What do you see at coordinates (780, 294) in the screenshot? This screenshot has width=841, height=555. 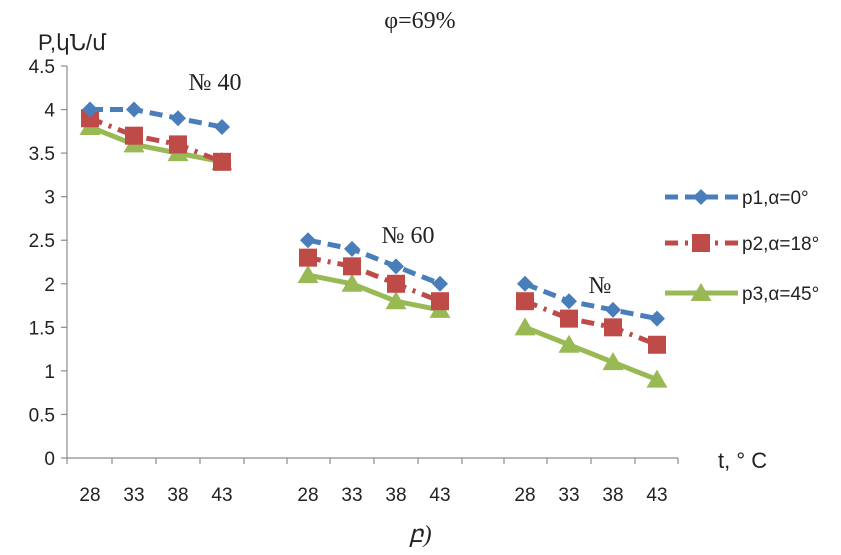 I see `legend-label: p3,α=45°` at bounding box center [780, 294].